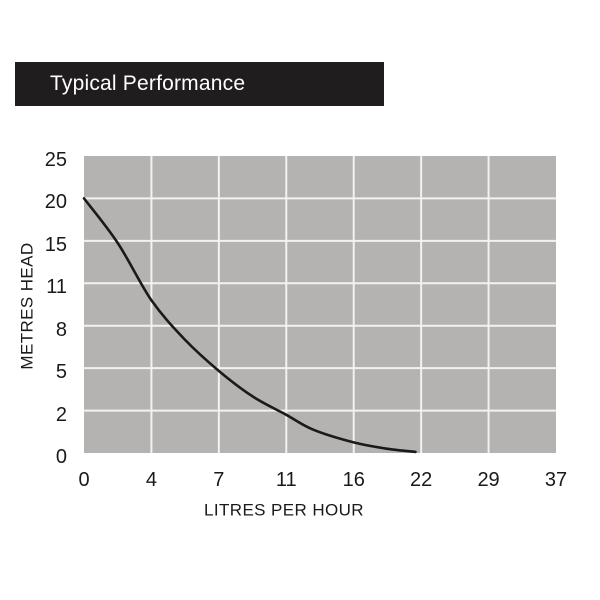  I want to click on x-tick-label: 0, so click(84, 480).